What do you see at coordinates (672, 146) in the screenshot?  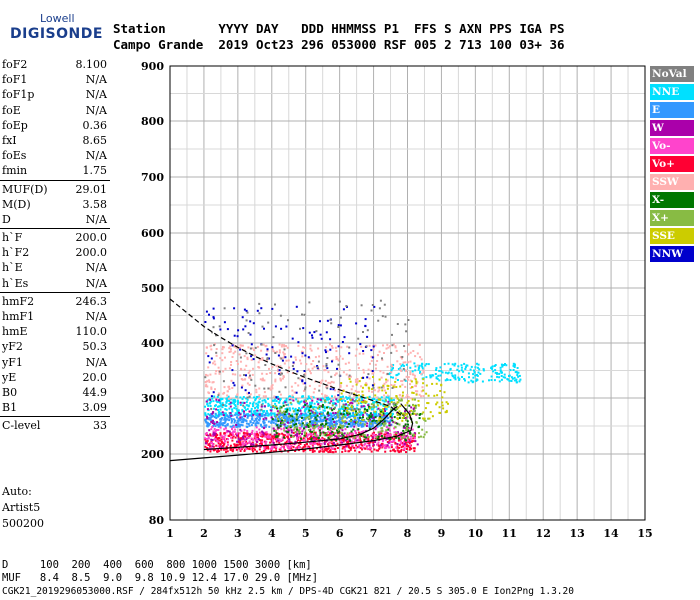 I see `legend-item: Vo-` at bounding box center [672, 146].